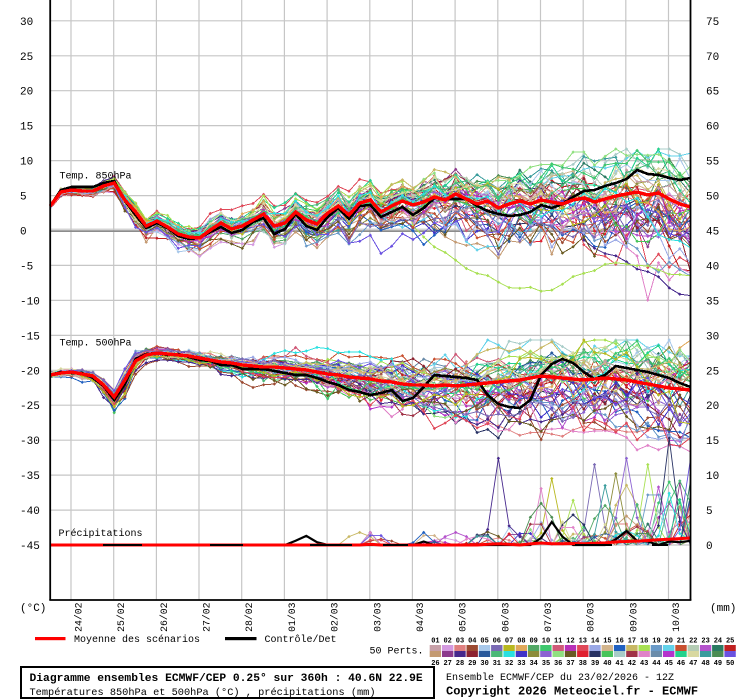  Describe the element at coordinates (397, 652) in the screenshot. I see `svg-text: 50 Perts.` at that location.